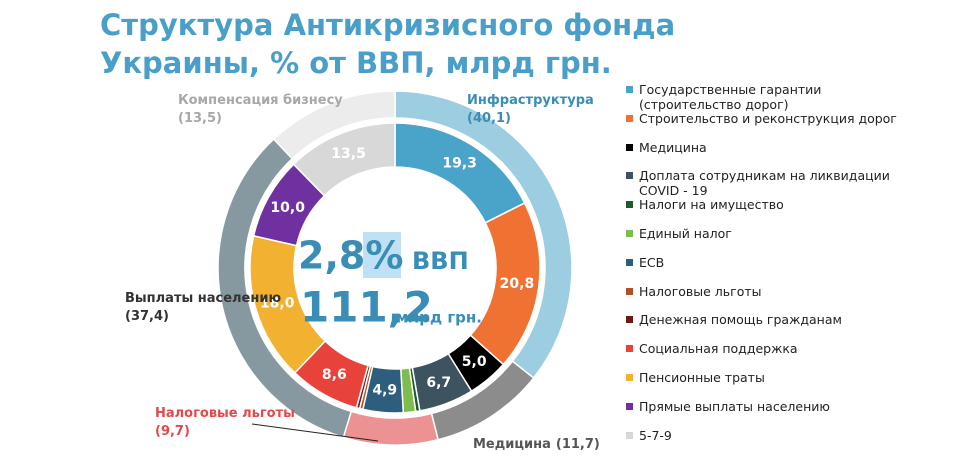 This screenshot has width=972, height=474. I want to click on legend-item: 5-7-9, so click(776, 442).